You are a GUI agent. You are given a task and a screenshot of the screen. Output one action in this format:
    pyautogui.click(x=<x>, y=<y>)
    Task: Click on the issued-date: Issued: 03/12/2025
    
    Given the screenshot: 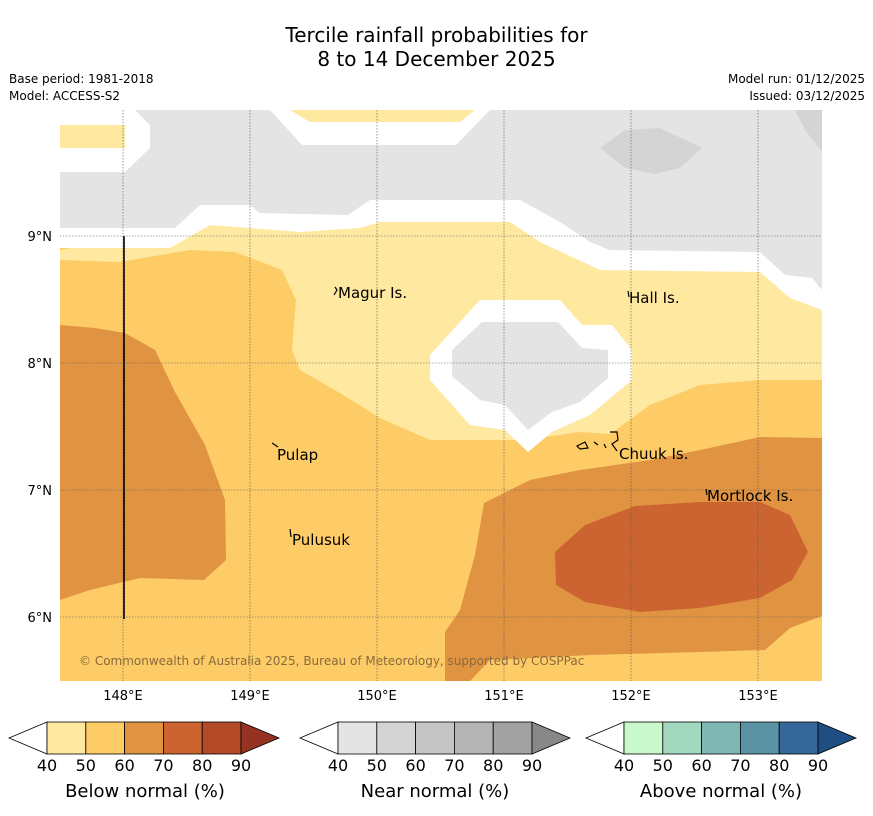 What is the action you would take?
    pyautogui.click(x=807, y=96)
    